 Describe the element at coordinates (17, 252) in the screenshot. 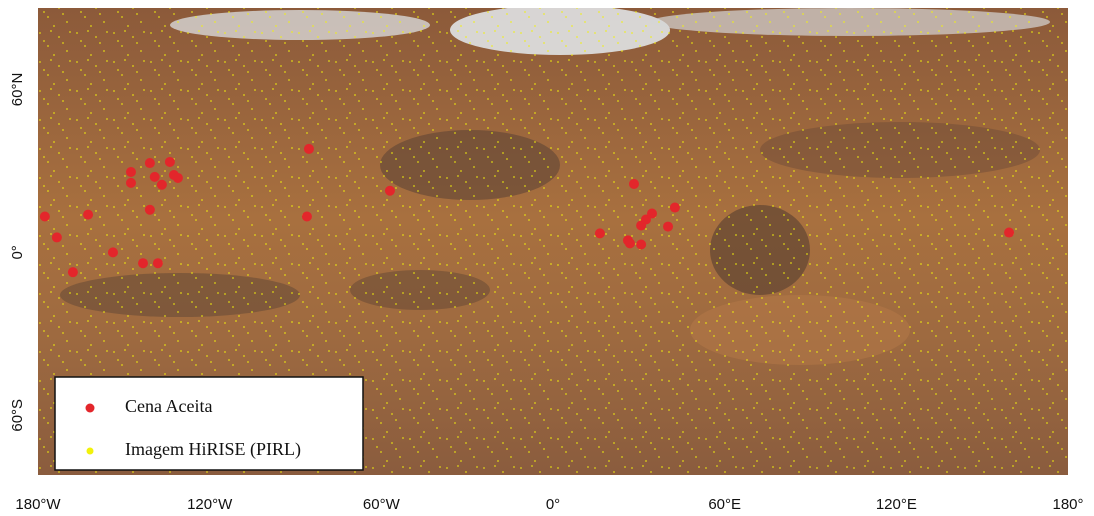

I see `y-tick-label: 0°` at that location.